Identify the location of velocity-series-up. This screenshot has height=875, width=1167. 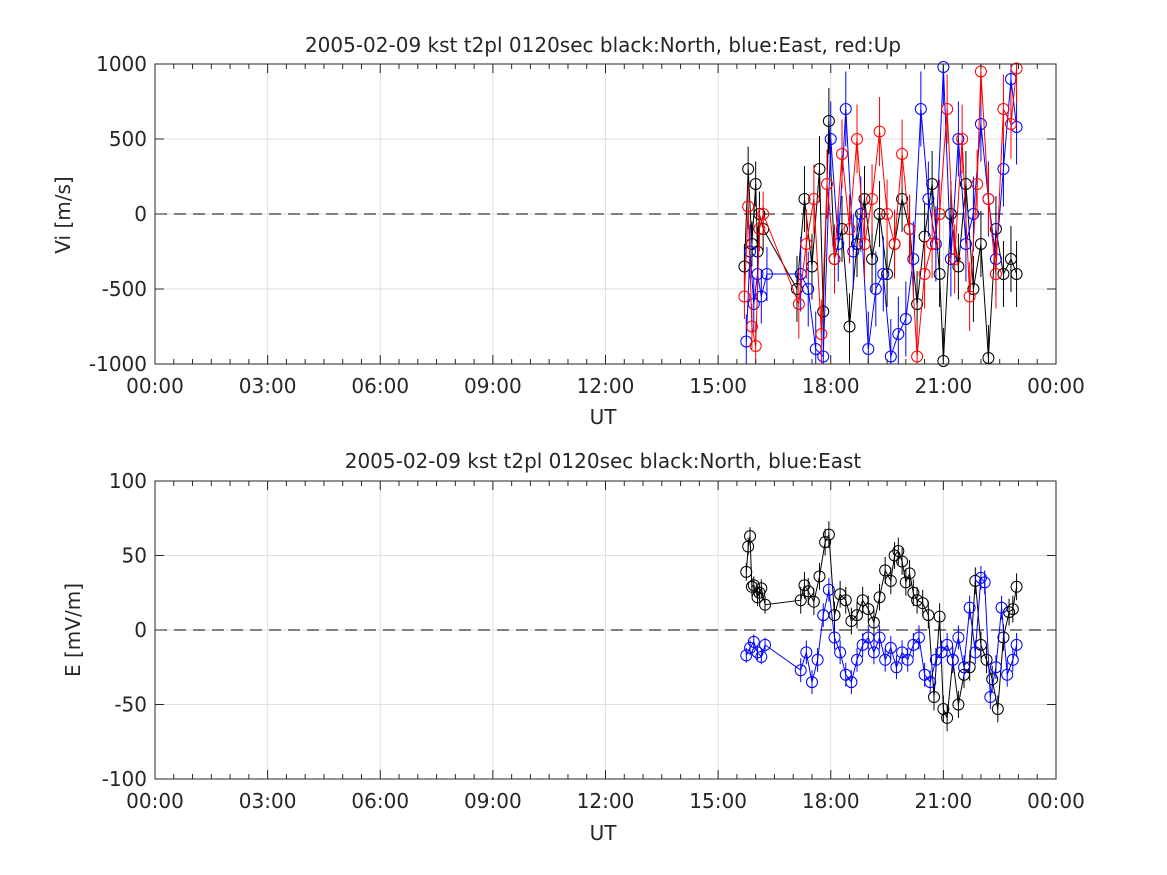
(880, 213).